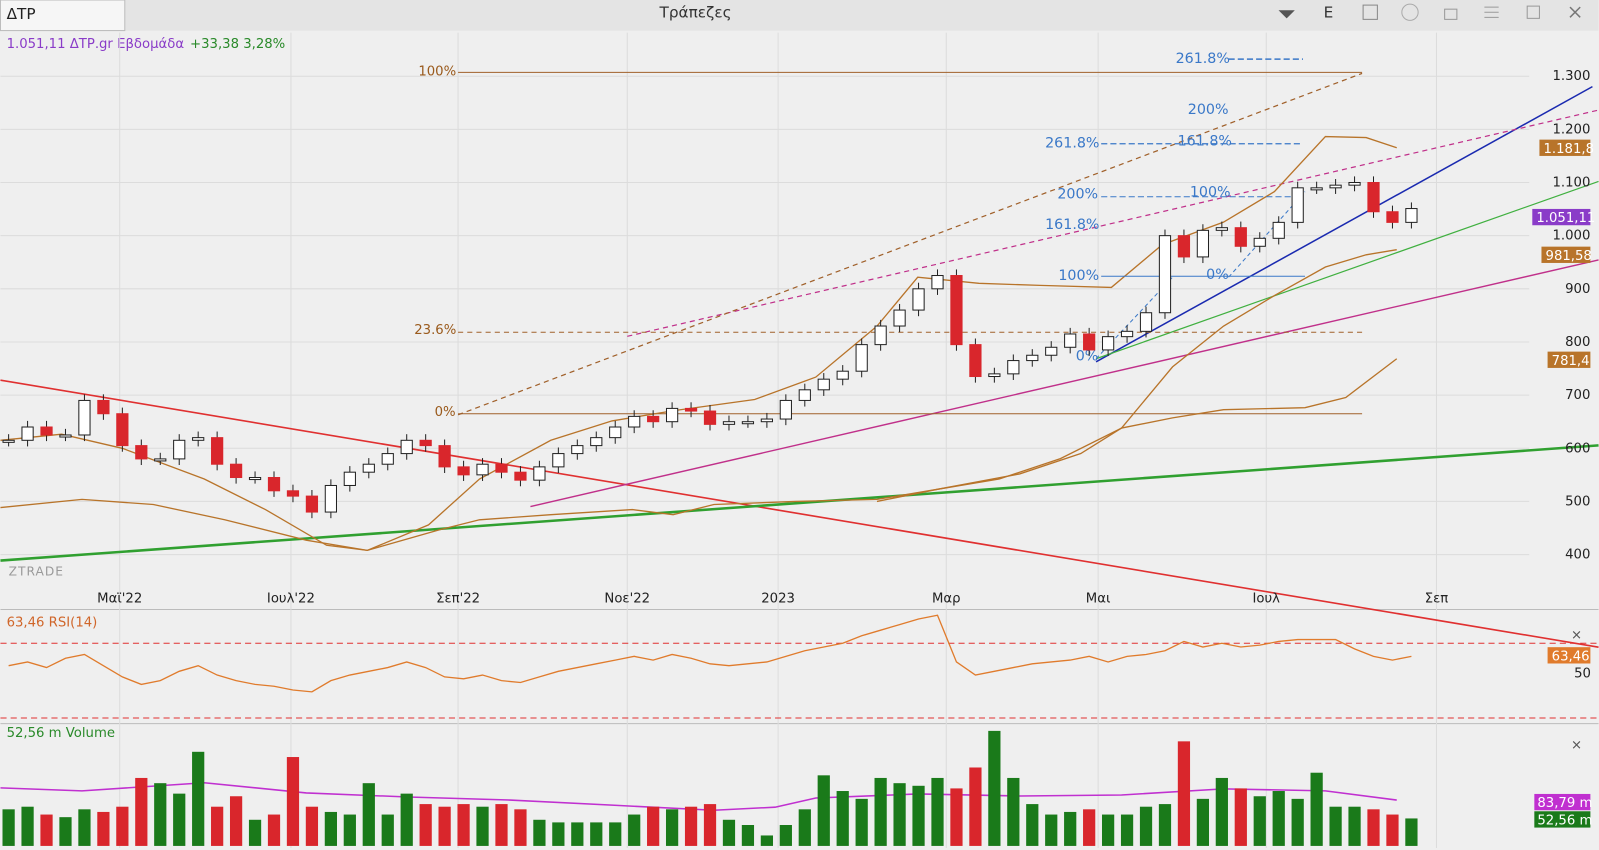 The image size is (1599, 850). Describe the element at coordinates (1569, 256) in the screenshot. I see `price-tag-label: 981,58` at that location.